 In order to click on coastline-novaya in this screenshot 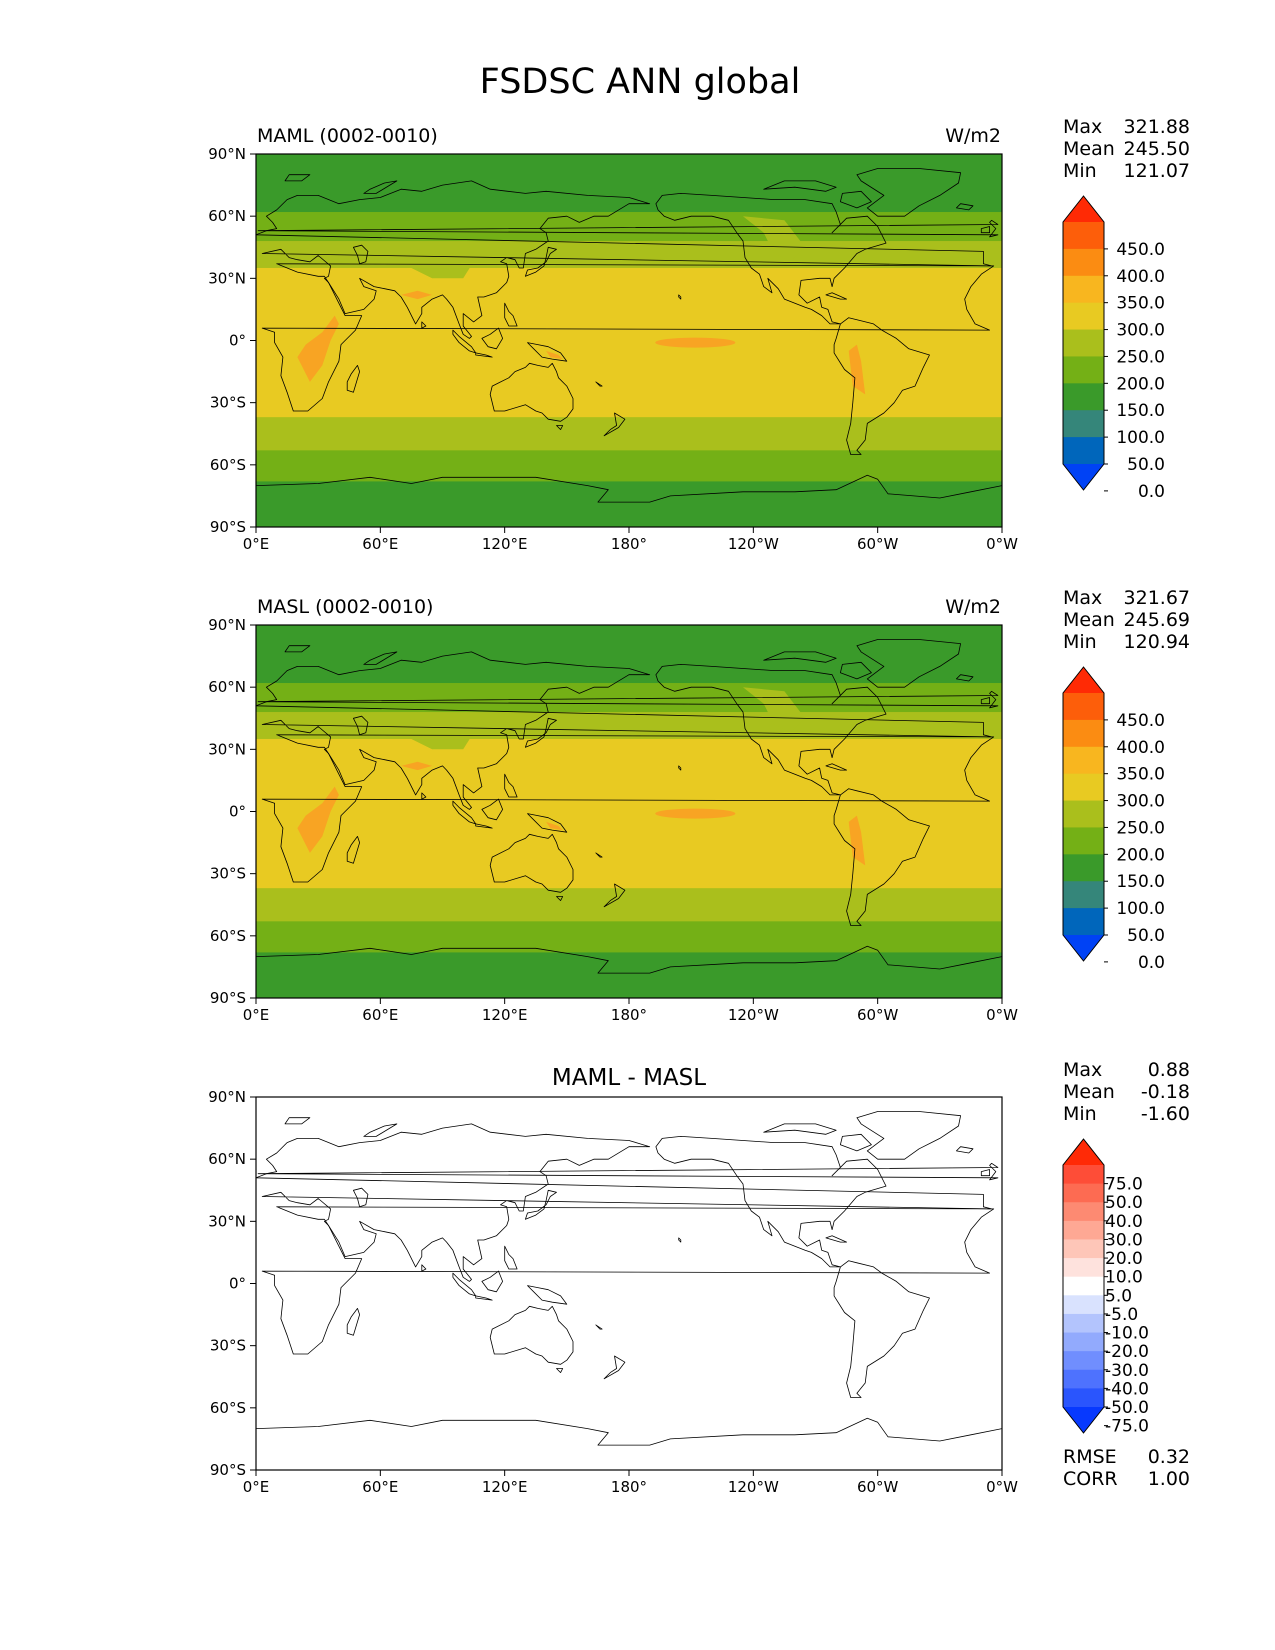, I will do `click(380, 1130)`.